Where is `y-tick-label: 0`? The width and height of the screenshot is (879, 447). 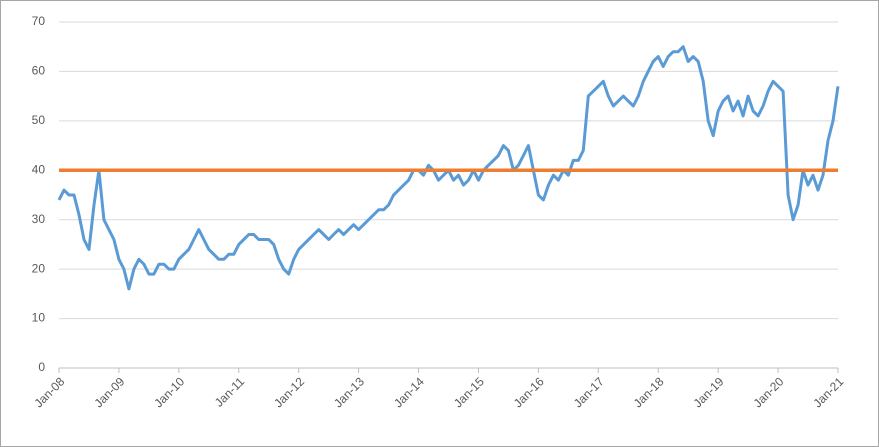
y-tick-label: 0 is located at coordinates (41, 367).